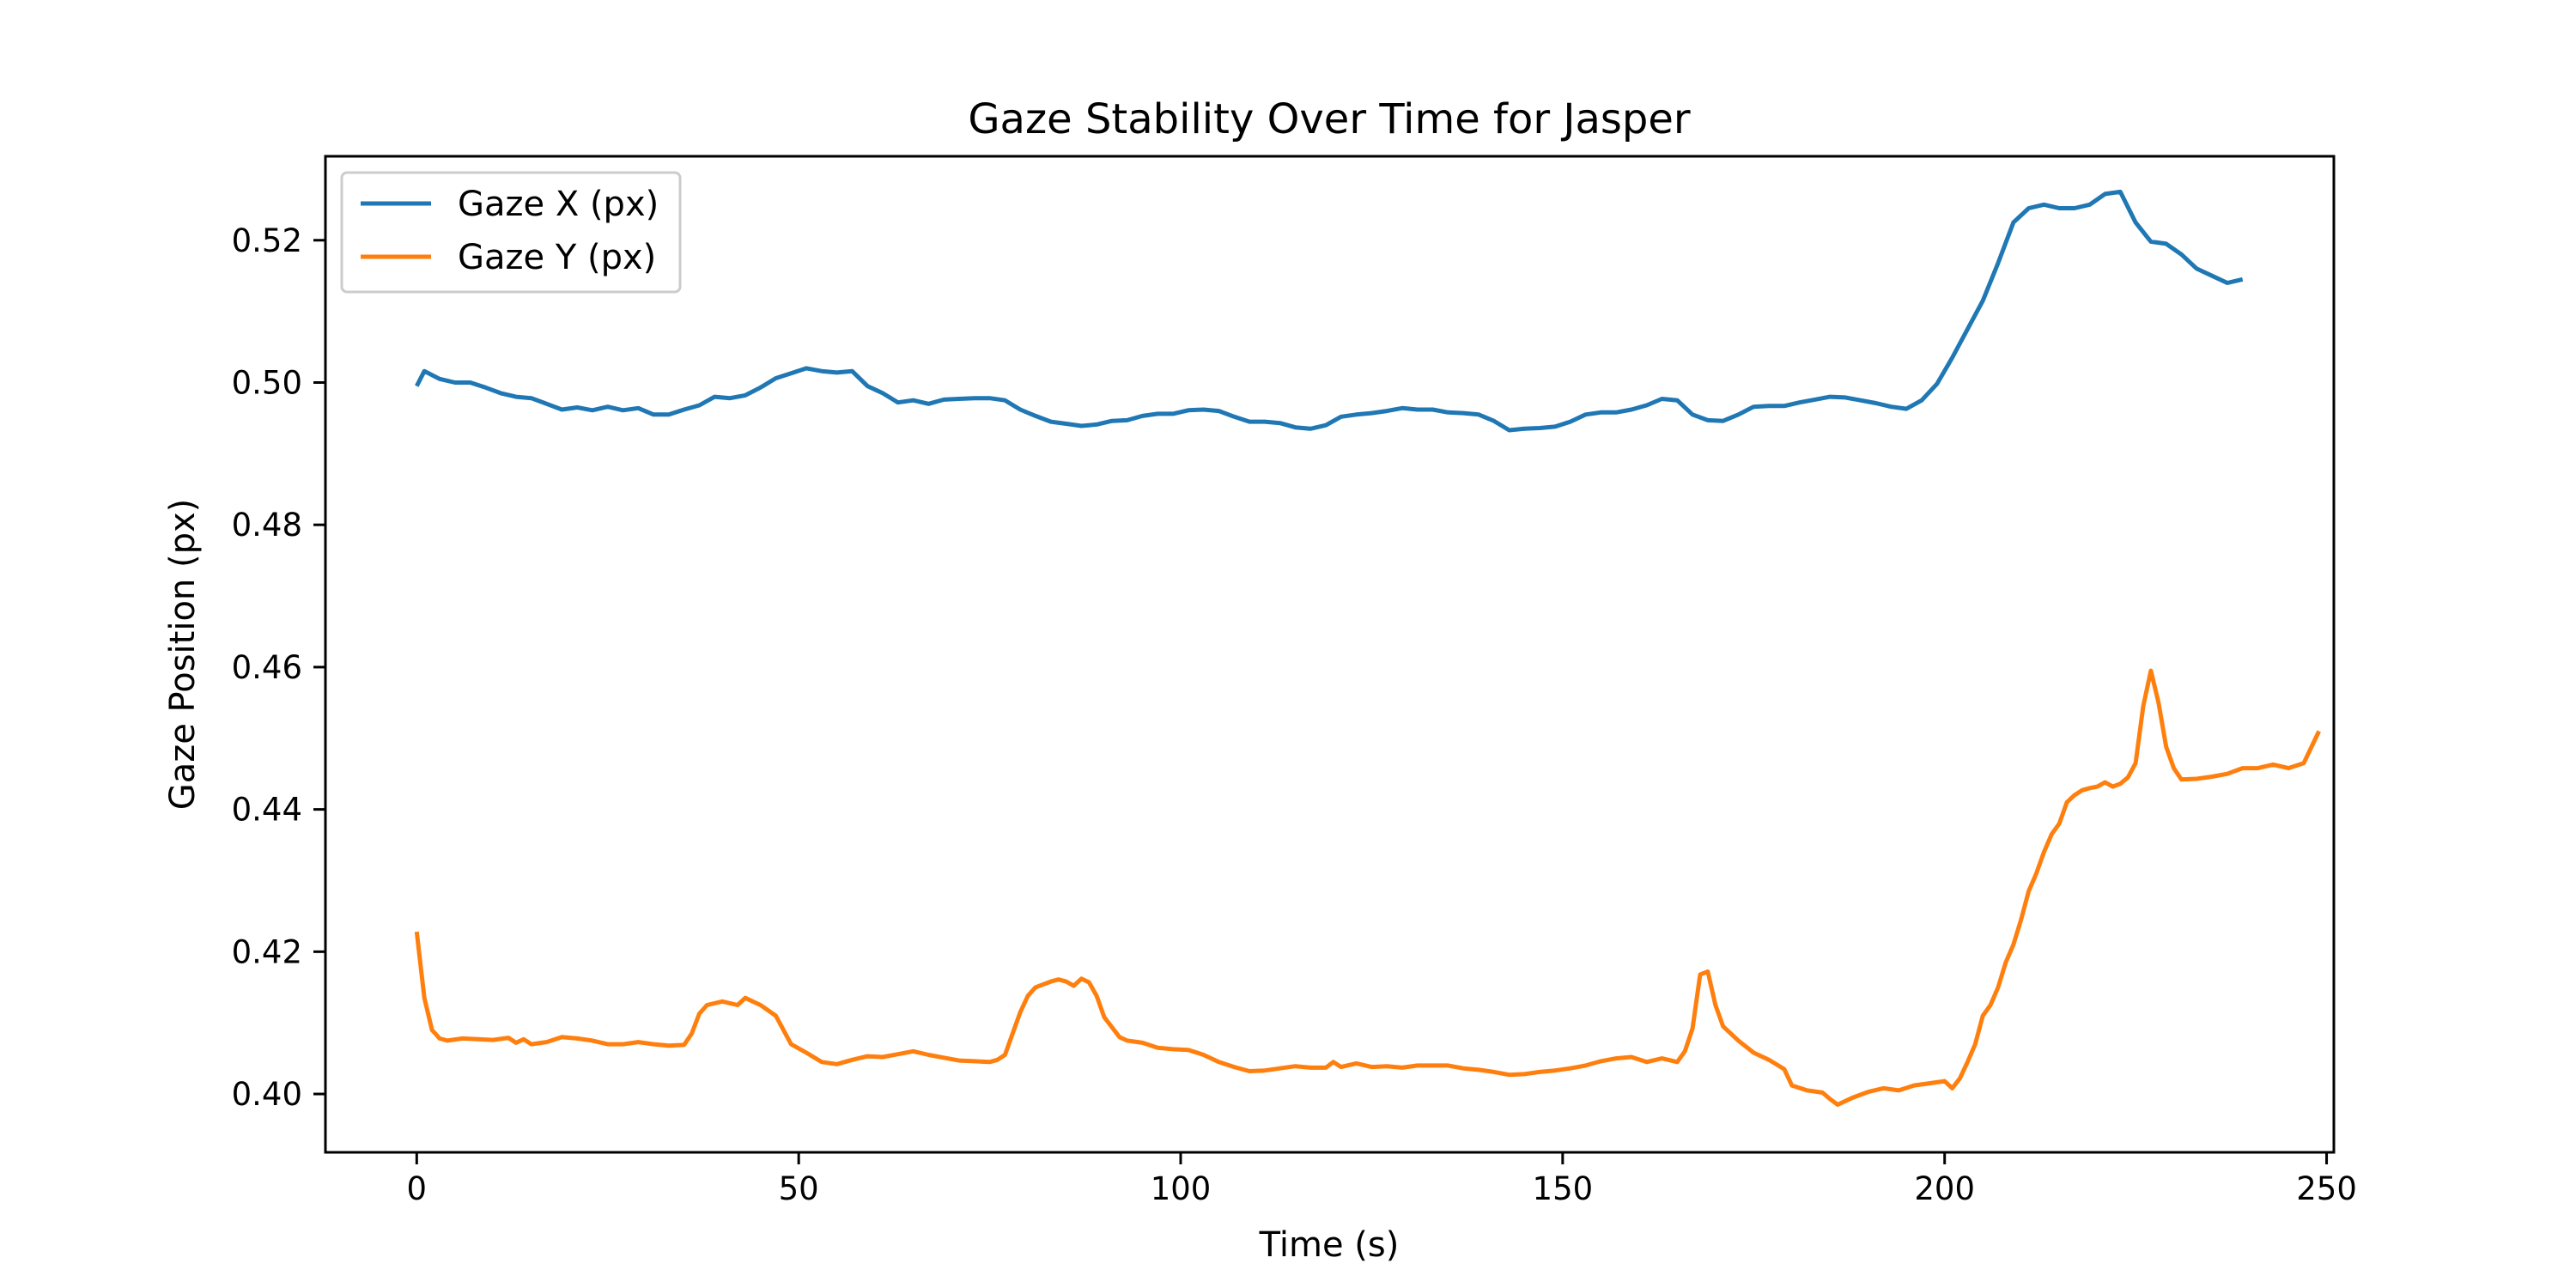 Image resolution: width=2576 pixels, height=1288 pixels. Describe the element at coordinates (1564, 1188) in the screenshot. I see `x-tick-label: 150` at that location.